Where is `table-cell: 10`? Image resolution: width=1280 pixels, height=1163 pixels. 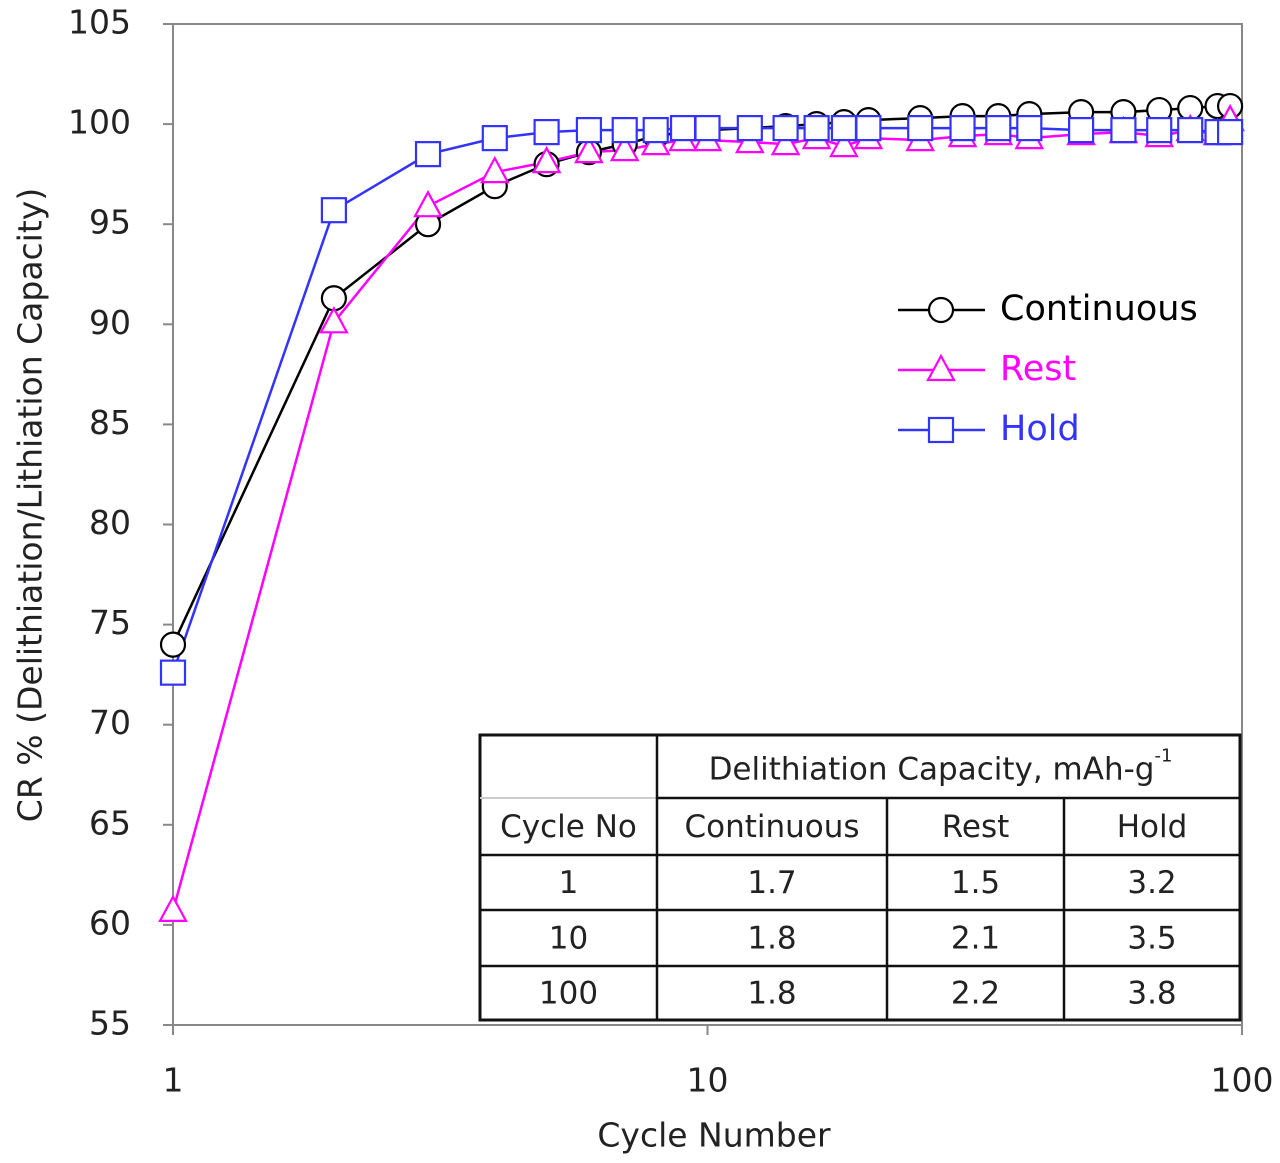
table-cell: 10 is located at coordinates (568, 939).